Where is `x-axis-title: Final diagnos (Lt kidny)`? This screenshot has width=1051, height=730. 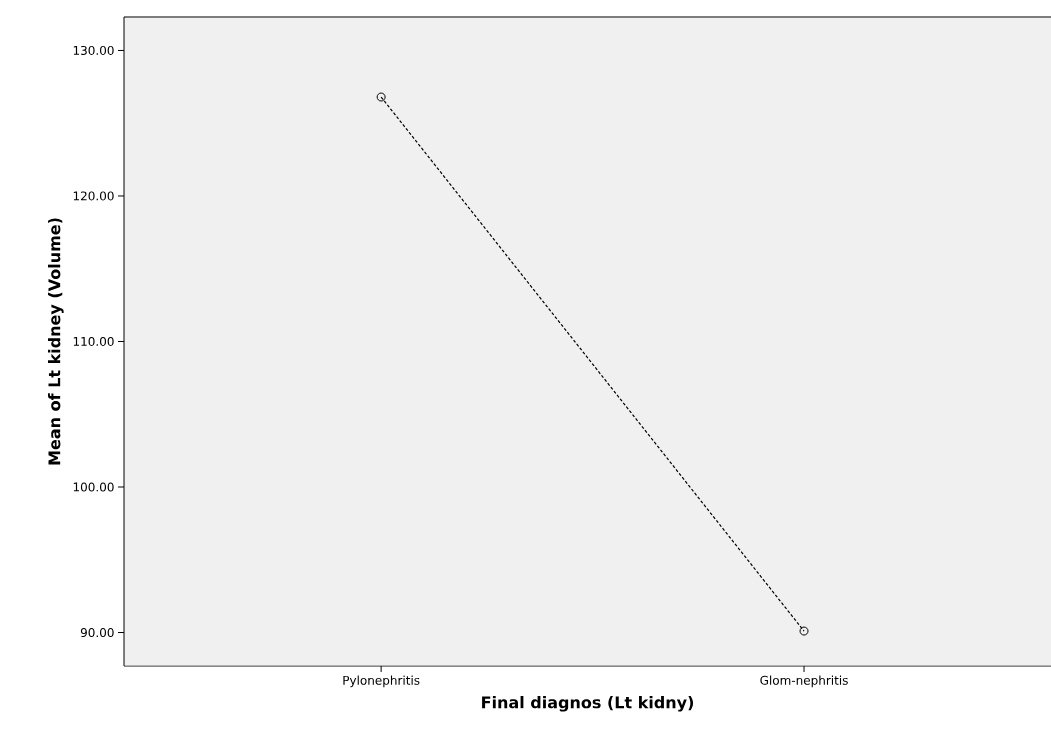 x-axis-title: Final diagnos (Lt kidny) is located at coordinates (588, 704).